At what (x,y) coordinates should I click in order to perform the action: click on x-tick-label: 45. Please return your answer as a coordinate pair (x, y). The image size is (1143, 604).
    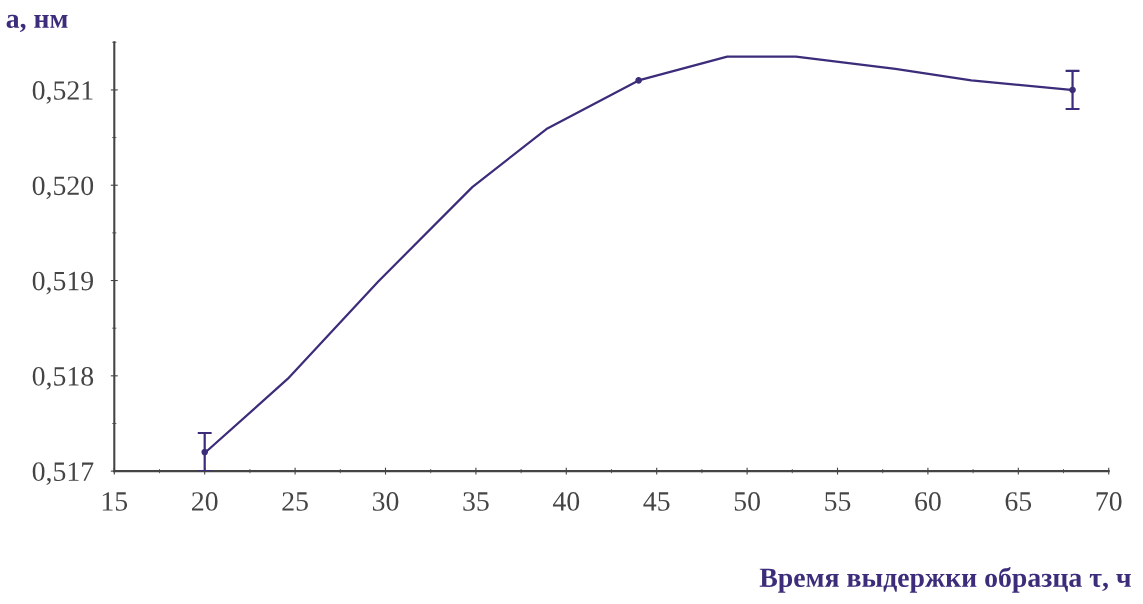
    Looking at the image, I should click on (656, 501).